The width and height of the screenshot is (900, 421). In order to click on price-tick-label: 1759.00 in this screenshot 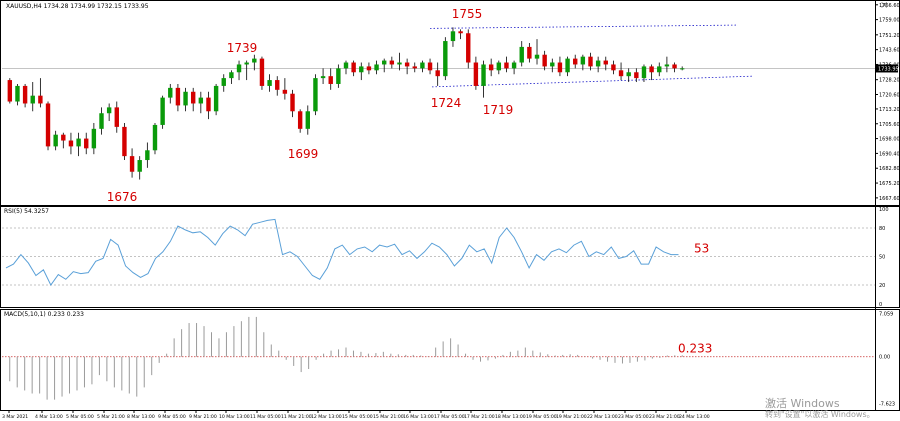, I will do `click(889, 21)`.